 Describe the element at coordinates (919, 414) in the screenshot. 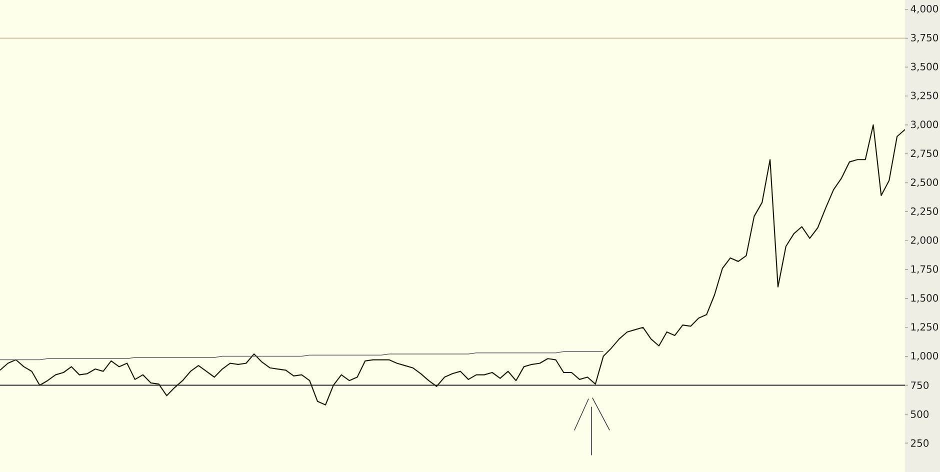

I see `y-tick-label: 500` at that location.